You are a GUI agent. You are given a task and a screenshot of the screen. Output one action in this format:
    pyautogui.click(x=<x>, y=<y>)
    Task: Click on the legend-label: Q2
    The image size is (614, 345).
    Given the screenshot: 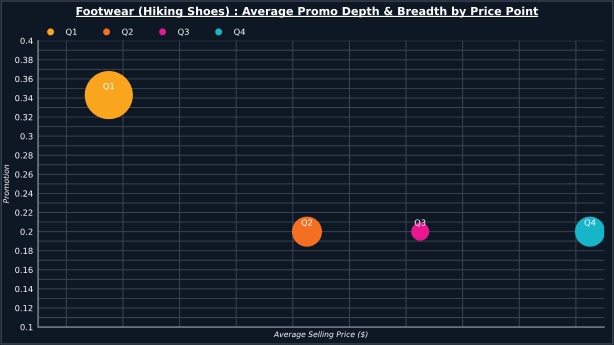 What is the action you would take?
    pyautogui.click(x=127, y=32)
    